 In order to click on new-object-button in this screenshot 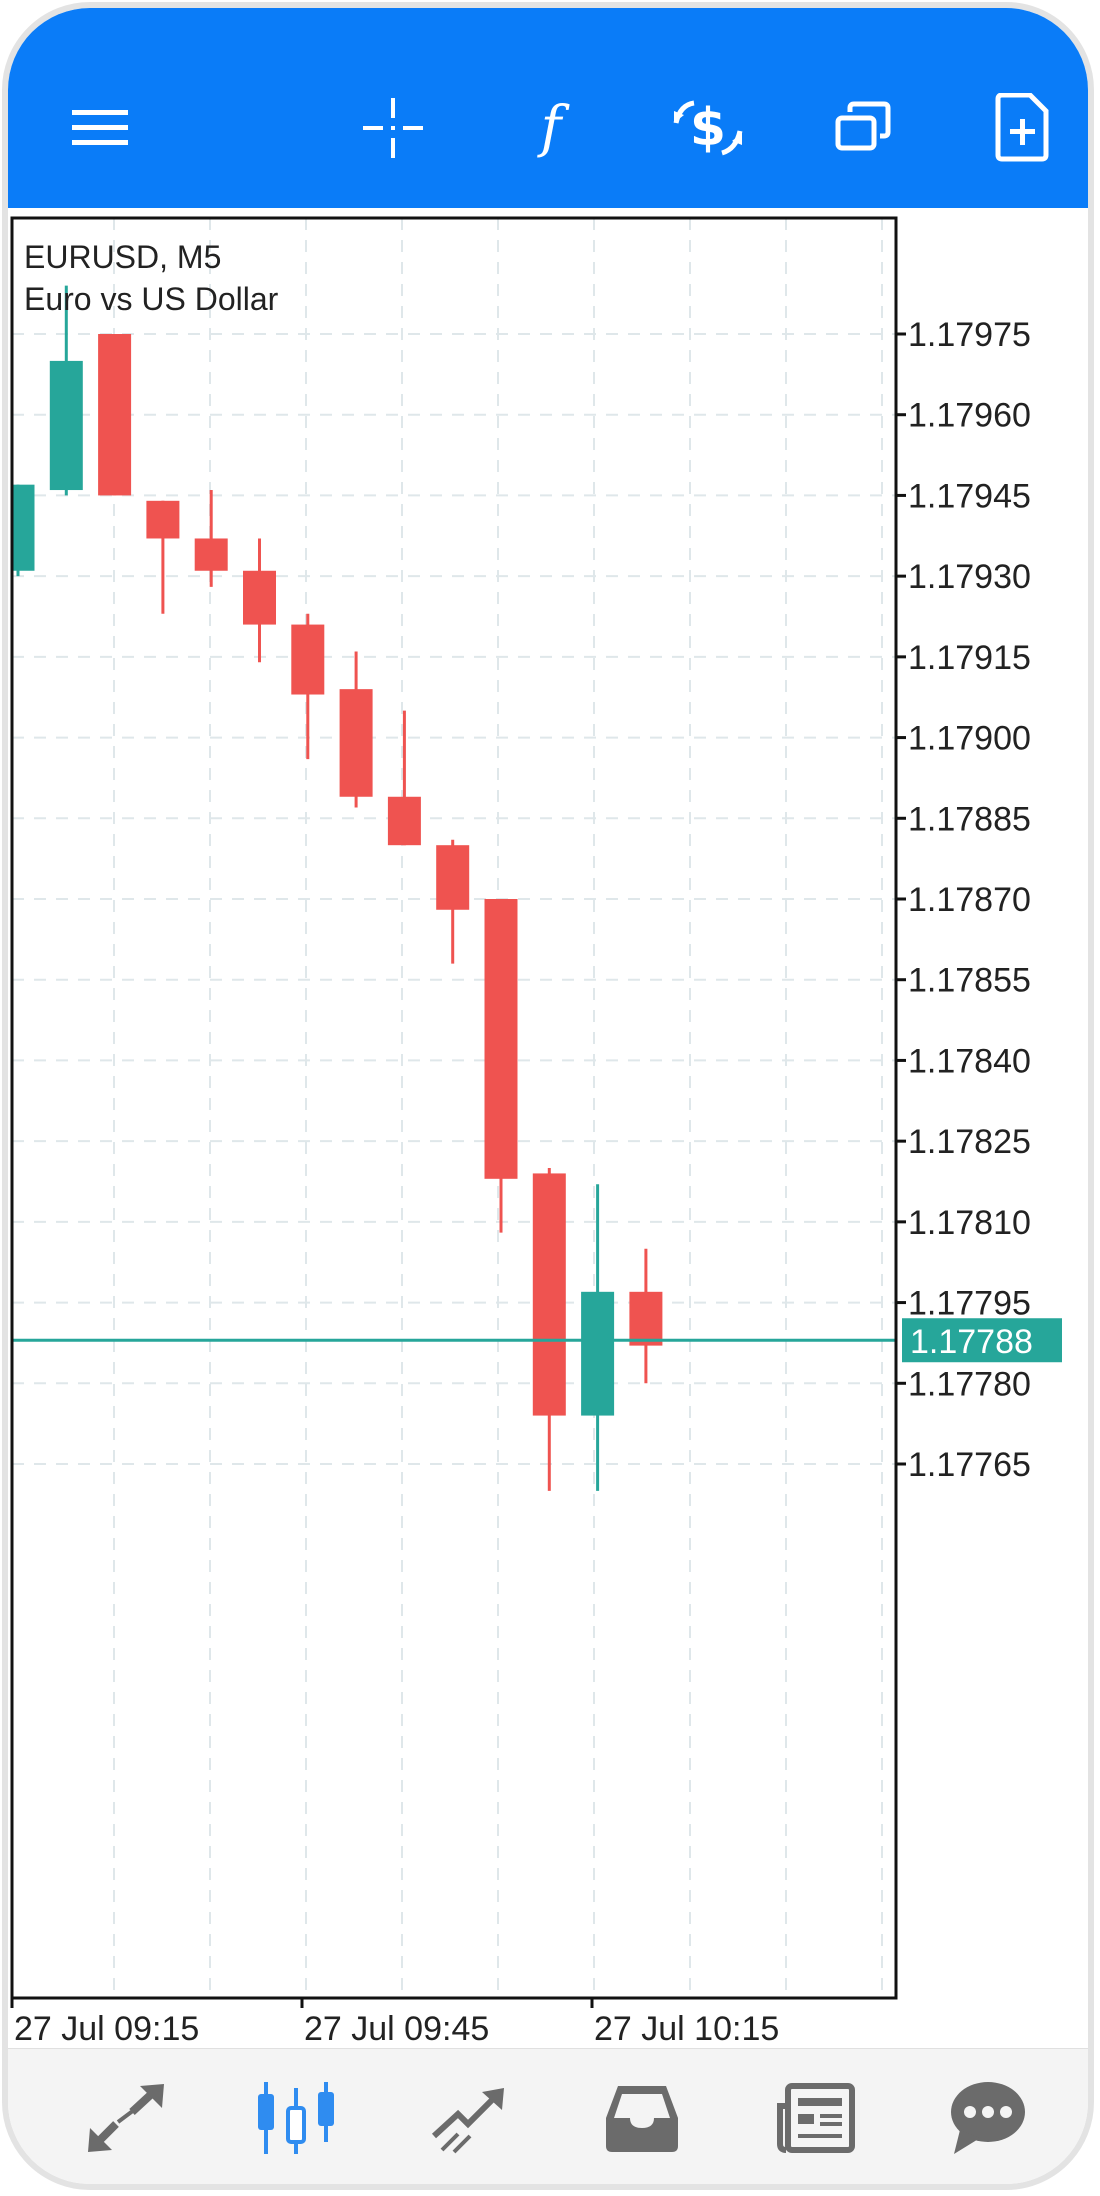, I will do `click(1022, 128)`.